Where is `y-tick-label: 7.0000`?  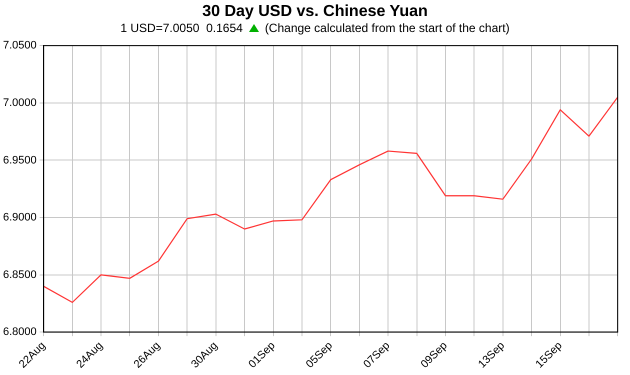 y-tick-label: 7.0000 is located at coordinates (19, 102).